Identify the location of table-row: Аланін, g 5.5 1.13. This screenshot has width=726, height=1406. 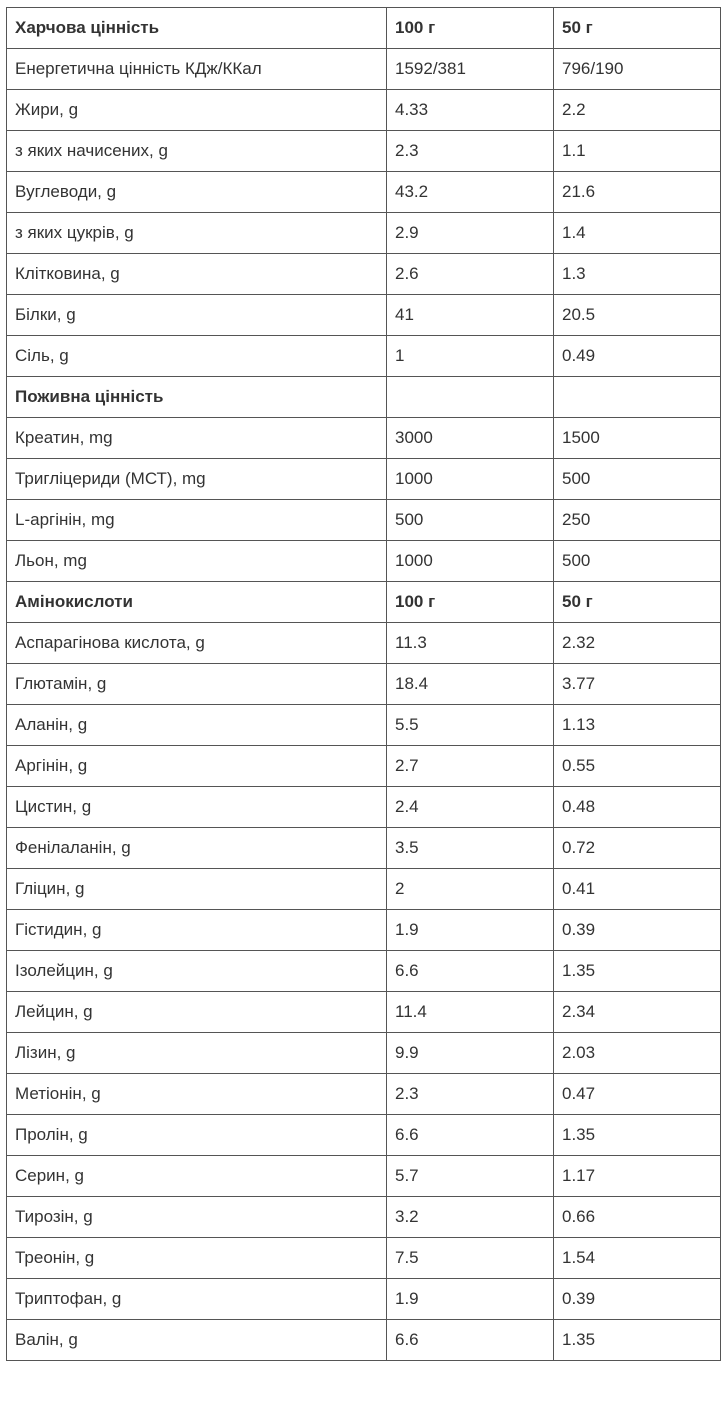
(363, 725).